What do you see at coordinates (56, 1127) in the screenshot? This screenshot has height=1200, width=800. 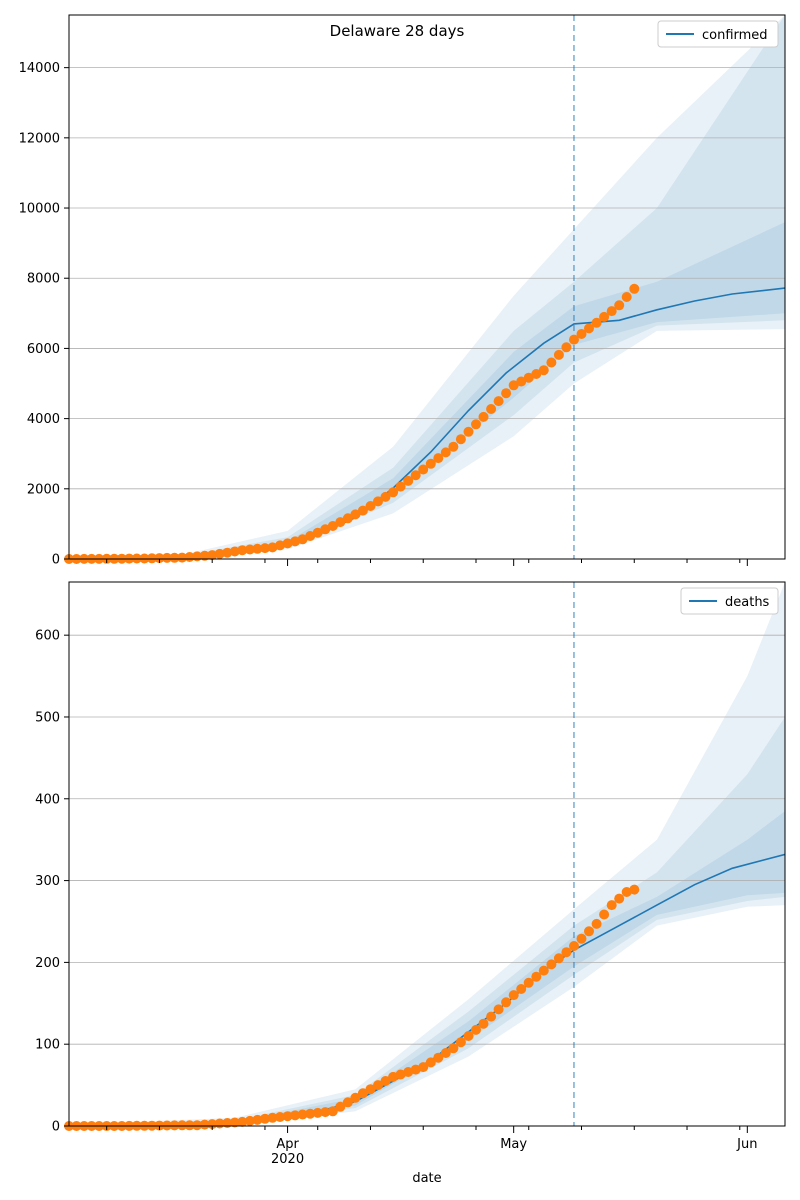 I see `y-tick-label: 0` at bounding box center [56, 1127].